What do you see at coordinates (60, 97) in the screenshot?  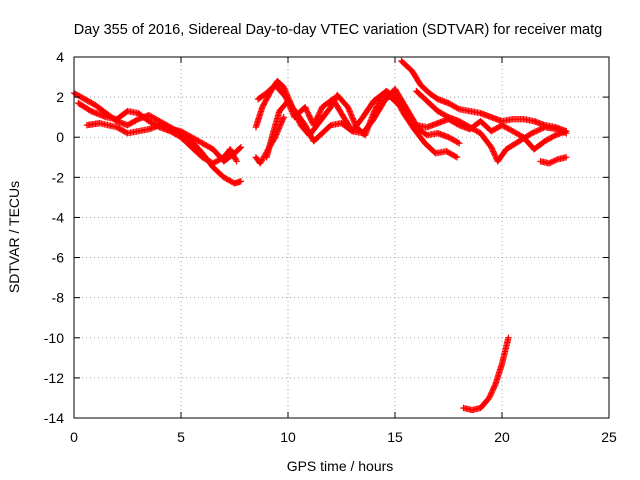 I see `y-tick-label: 2` at bounding box center [60, 97].